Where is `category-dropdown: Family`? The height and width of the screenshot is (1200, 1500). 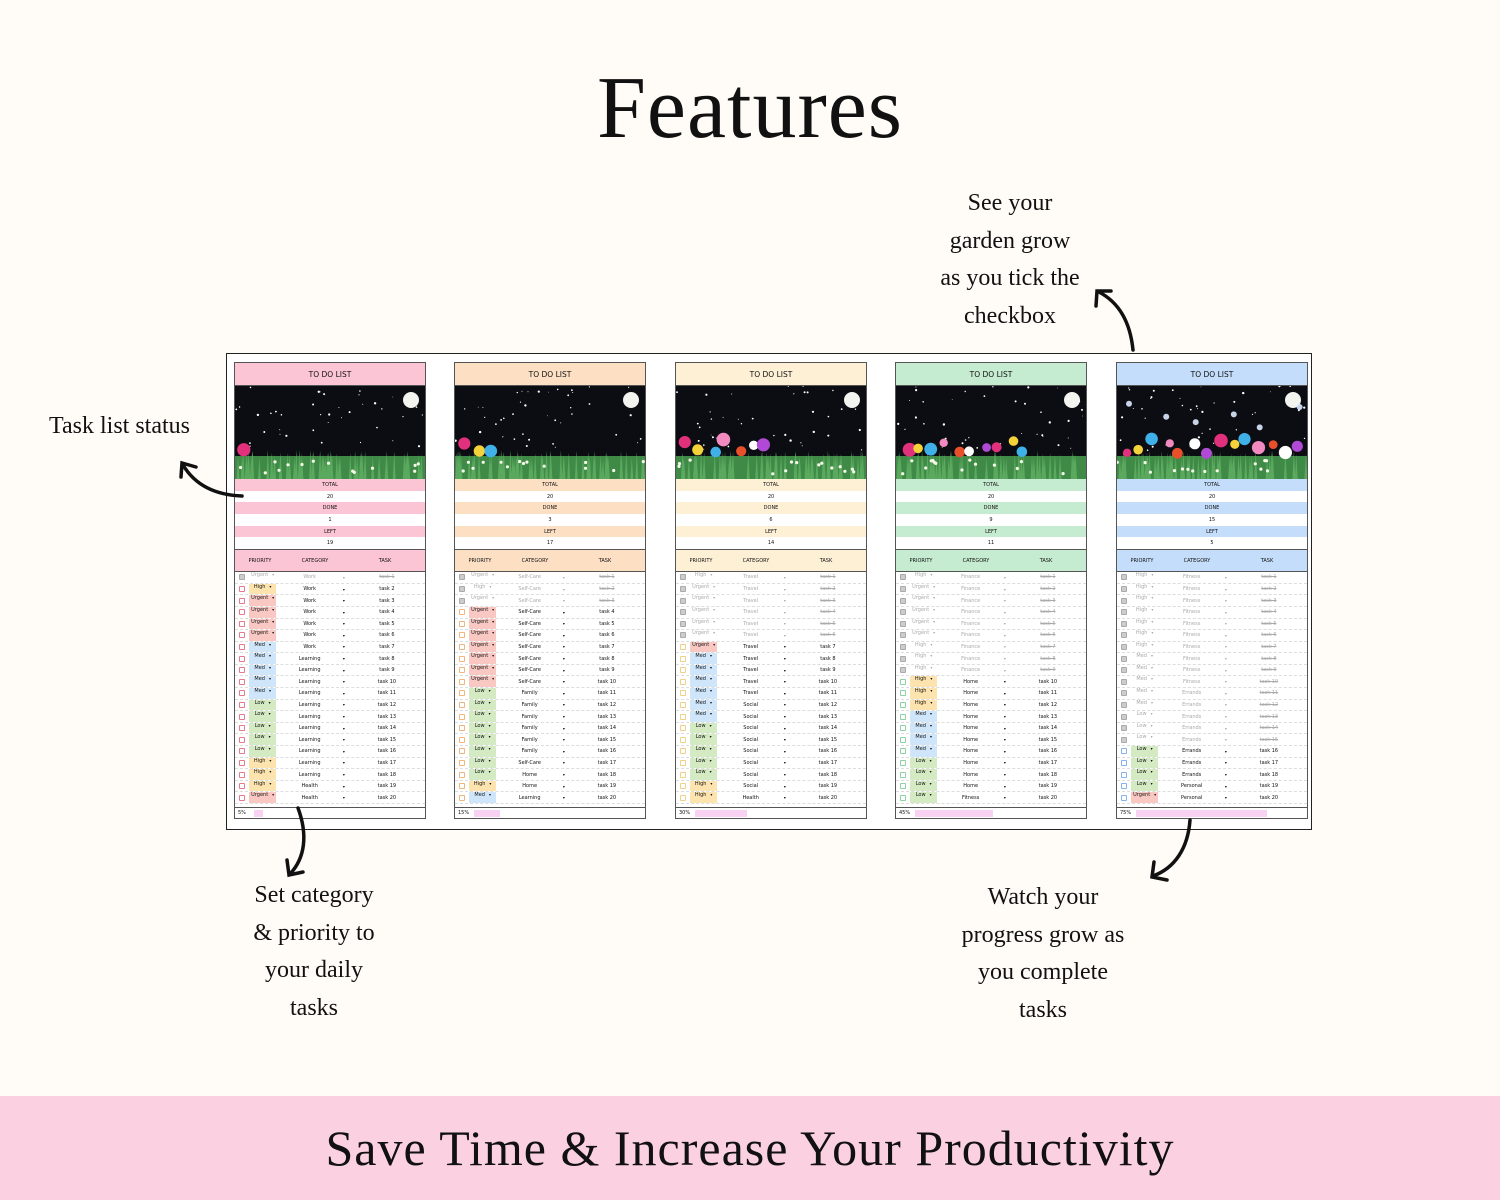 category-dropdown: Family is located at coordinates (529, 751).